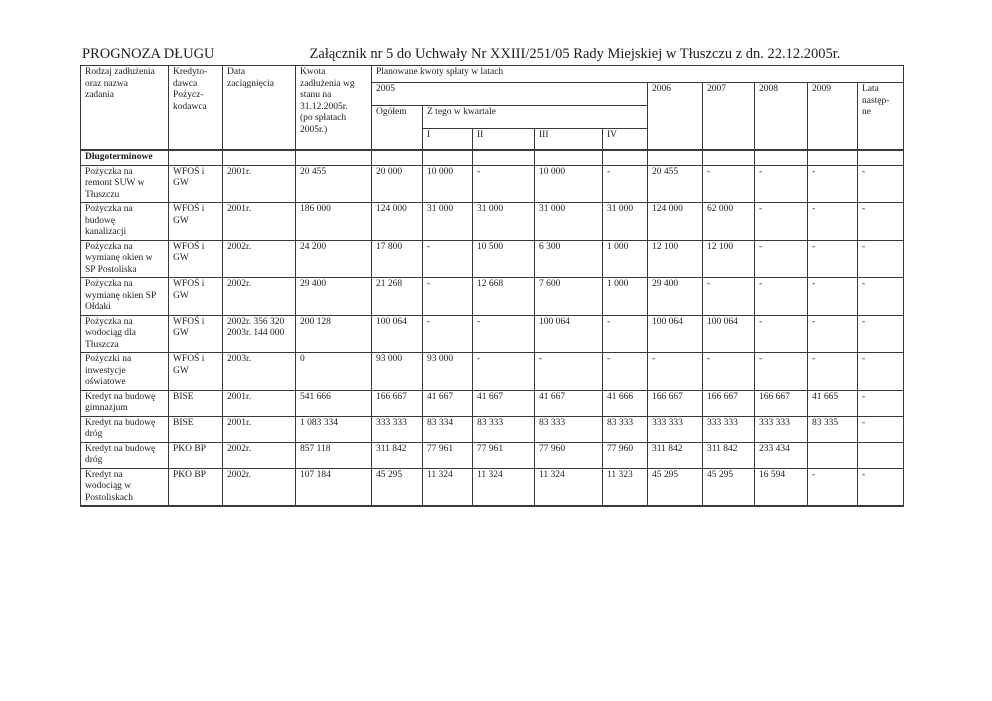  Describe the element at coordinates (503, 296) in the screenshot. I see `table-cell: 12 668` at that location.